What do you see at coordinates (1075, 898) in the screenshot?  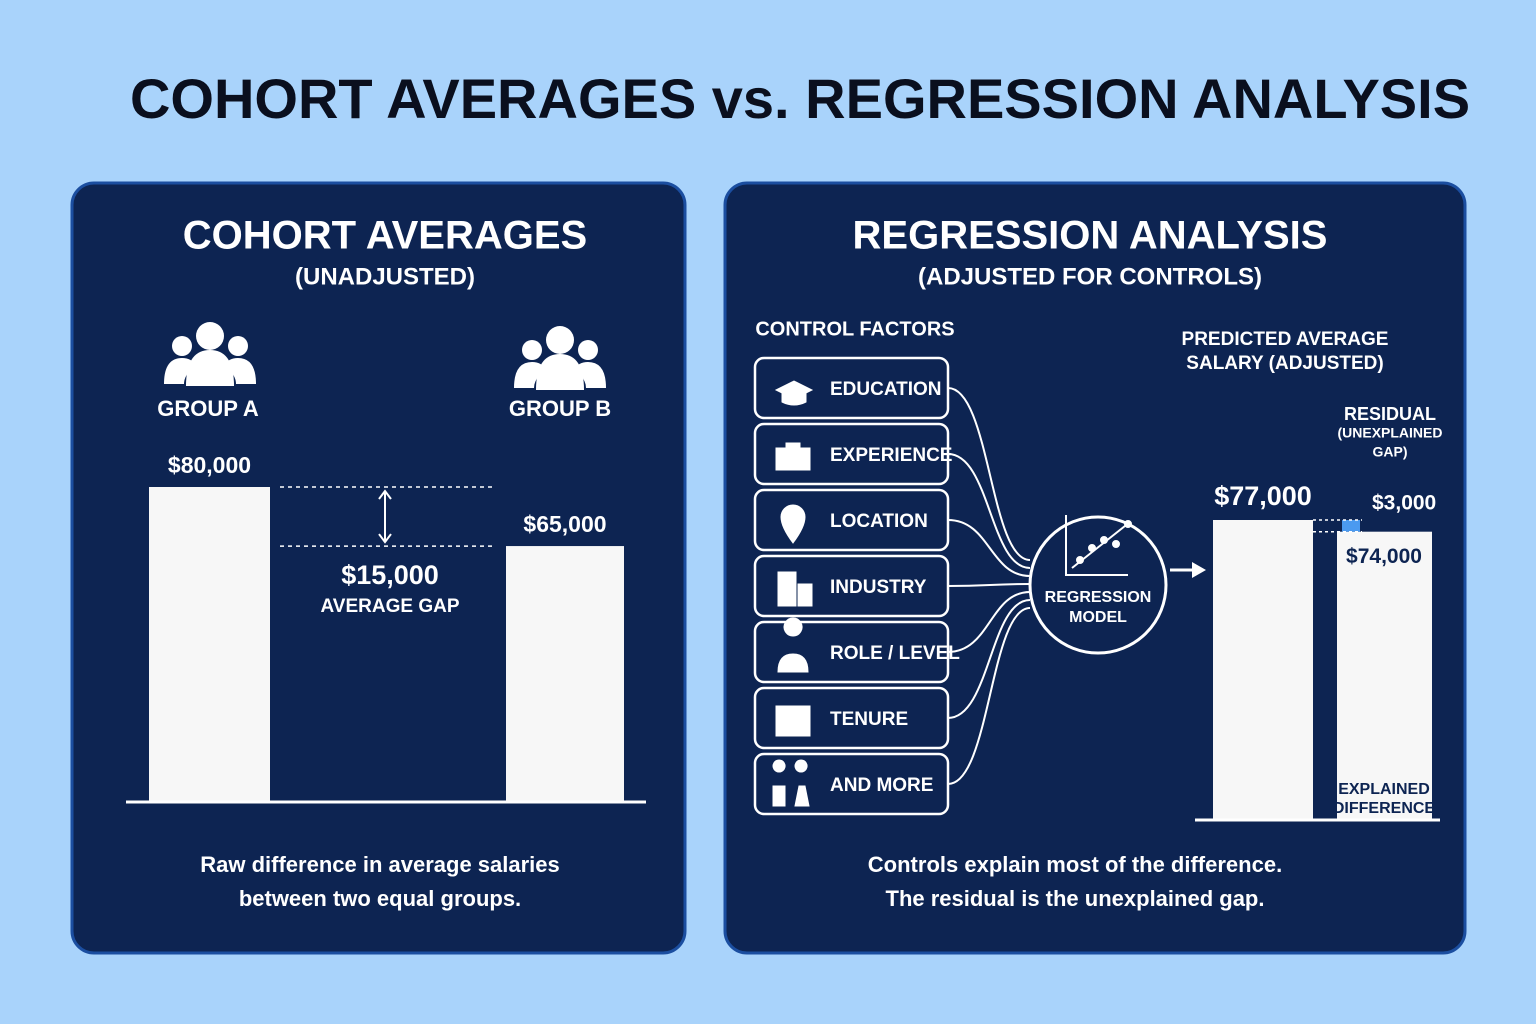 I see `caption: The residual is the unexplained gap.` at bounding box center [1075, 898].